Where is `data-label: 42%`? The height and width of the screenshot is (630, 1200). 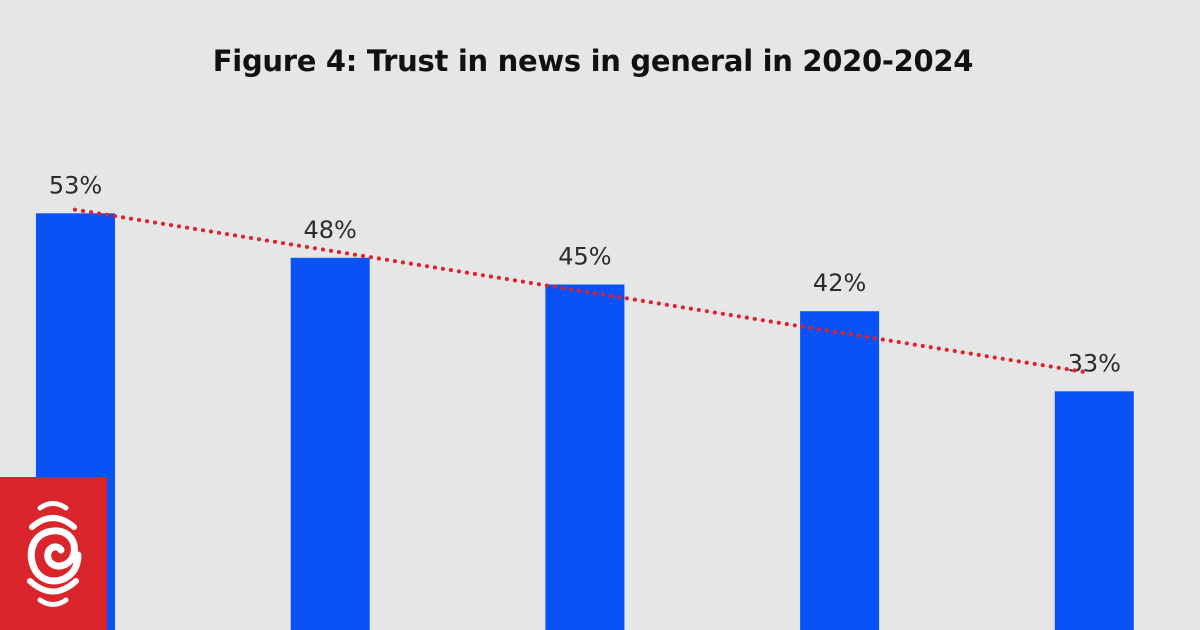 data-label: 42% is located at coordinates (839, 283).